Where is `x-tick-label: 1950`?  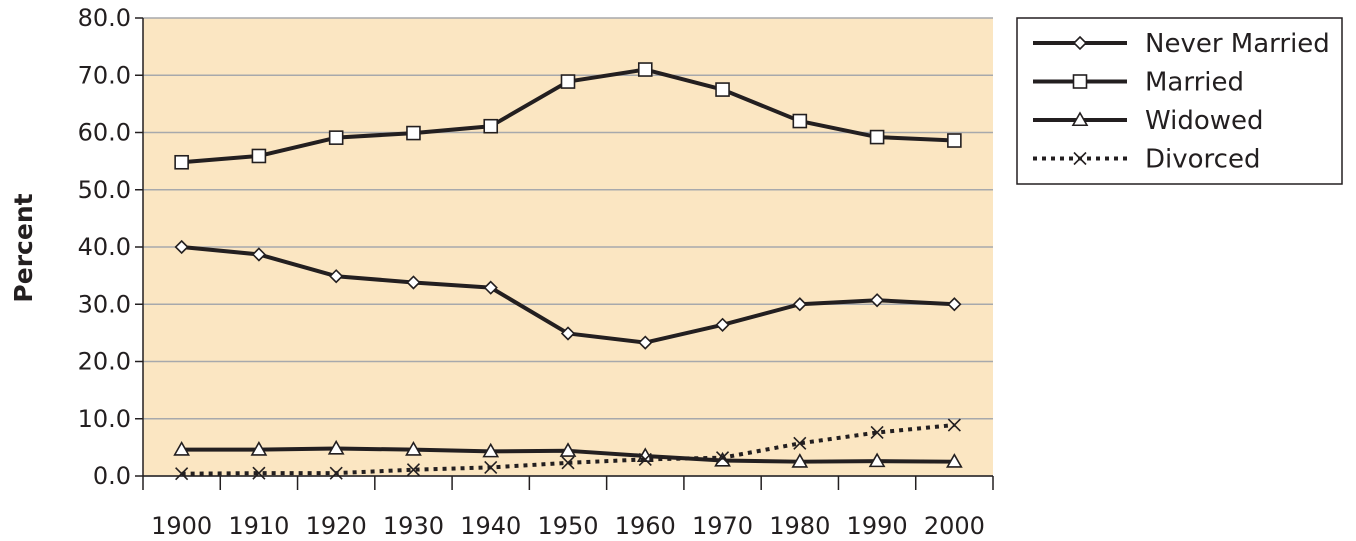
x-tick-label: 1950 is located at coordinates (567, 526).